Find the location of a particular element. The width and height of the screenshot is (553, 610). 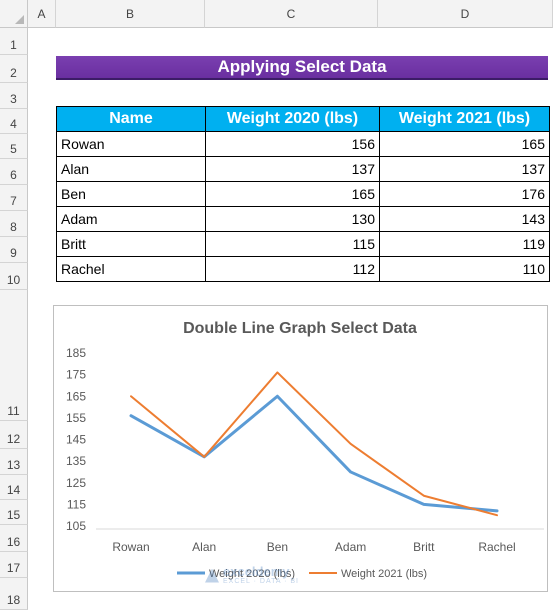

table-header-row: Name Weight 2020 (lbs) Weight 2021 (lbs) is located at coordinates (303, 119).